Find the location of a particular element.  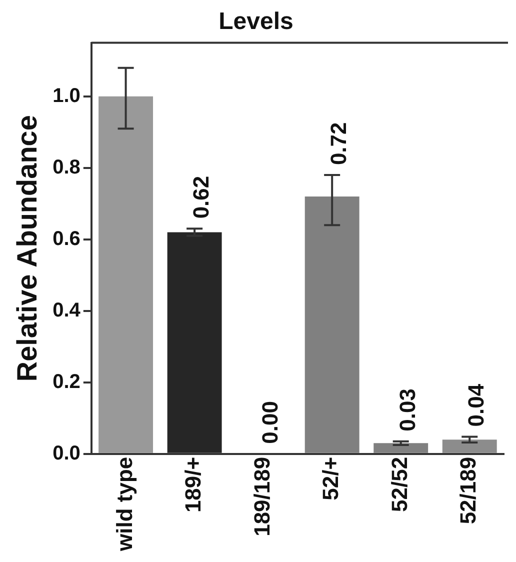

y-tick-label: 0.2 is located at coordinates (66, 381).